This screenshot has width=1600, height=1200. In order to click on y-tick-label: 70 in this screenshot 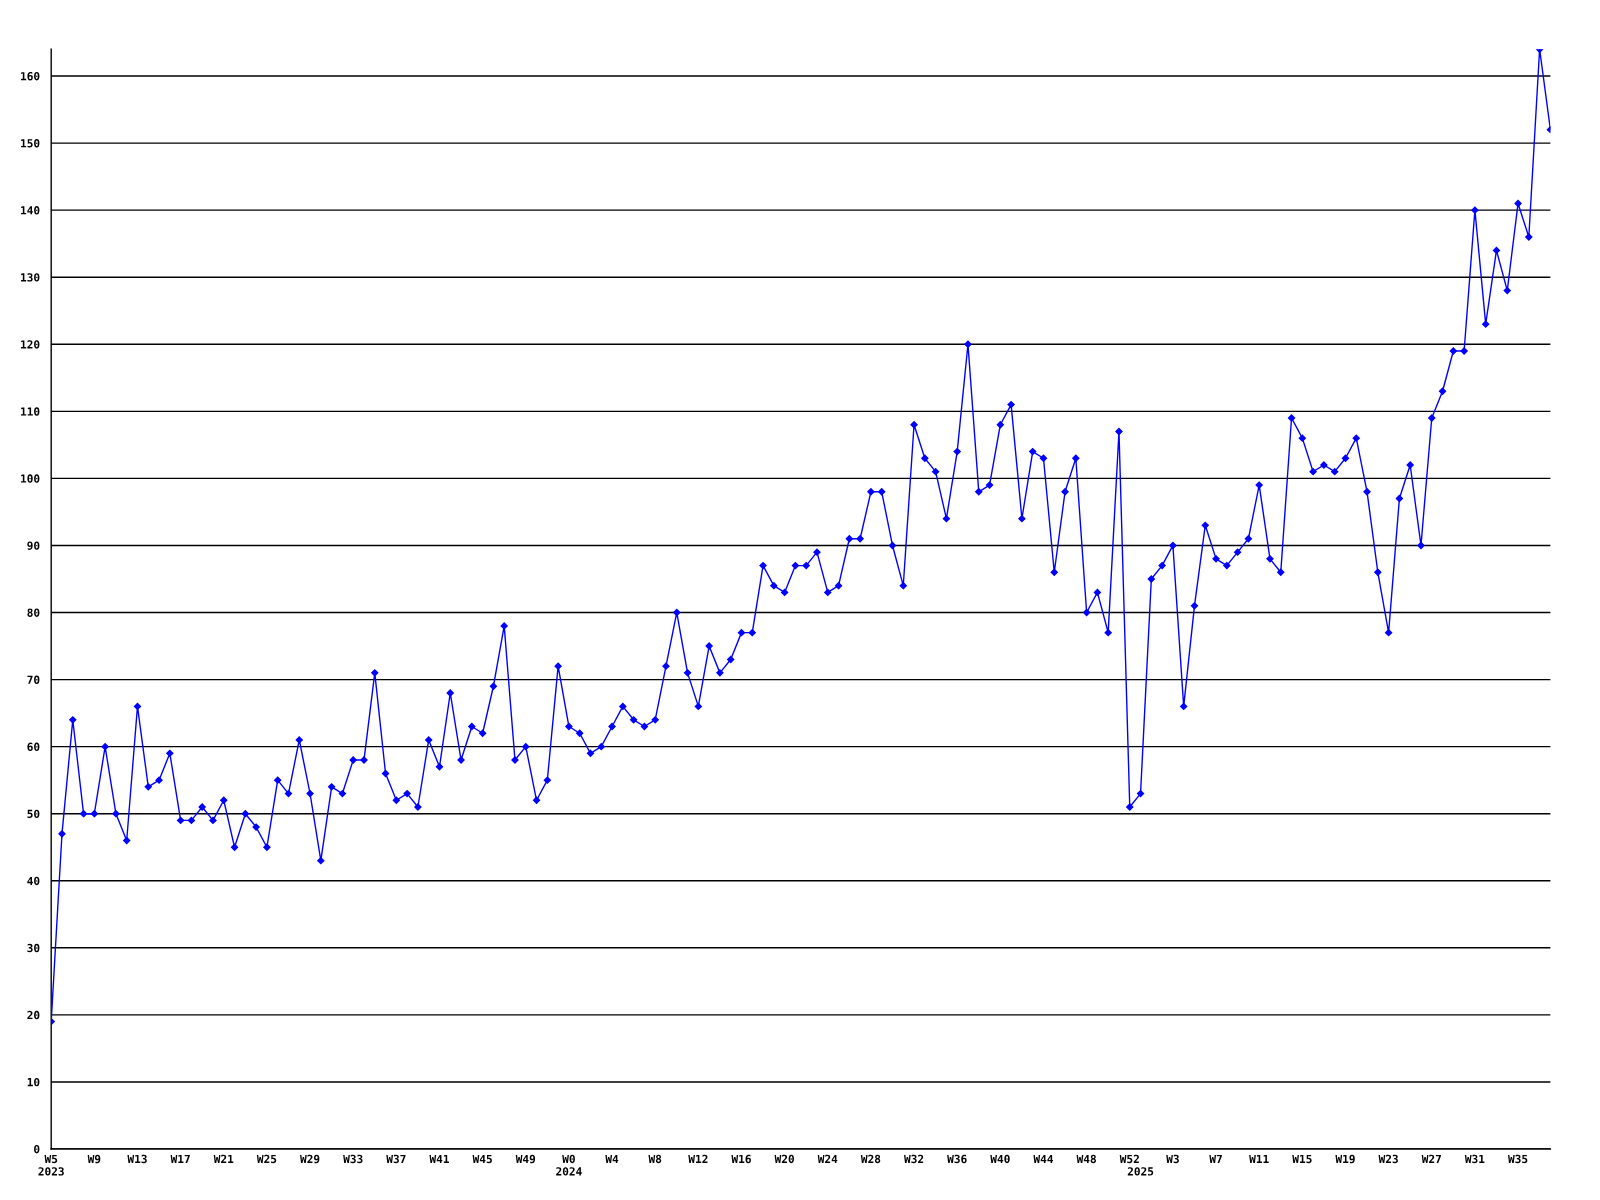, I will do `click(33, 679)`.